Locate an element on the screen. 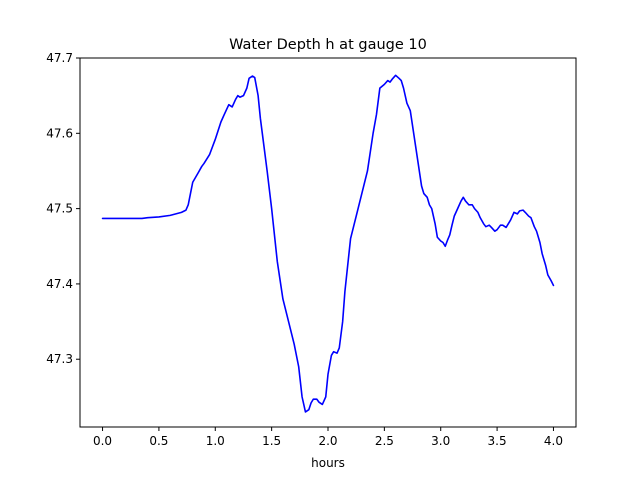 Image resolution: width=640 pixels, height=485 pixels. chart-title: Water Depth h at gauge 10 is located at coordinates (328, 45).